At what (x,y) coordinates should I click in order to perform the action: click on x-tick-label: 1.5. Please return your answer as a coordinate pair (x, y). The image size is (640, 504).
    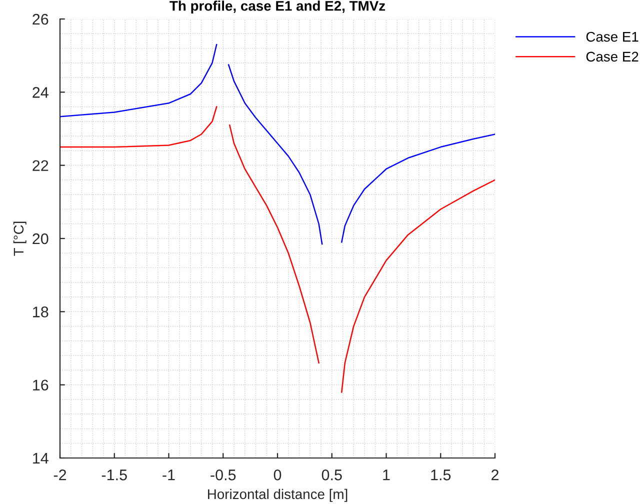
    Looking at the image, I should click on (441, 475).